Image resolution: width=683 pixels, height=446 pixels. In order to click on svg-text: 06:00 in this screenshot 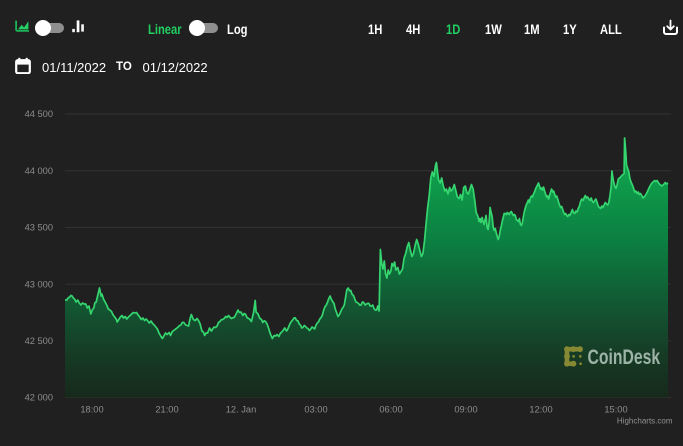, I will do `click(390, 410)`.